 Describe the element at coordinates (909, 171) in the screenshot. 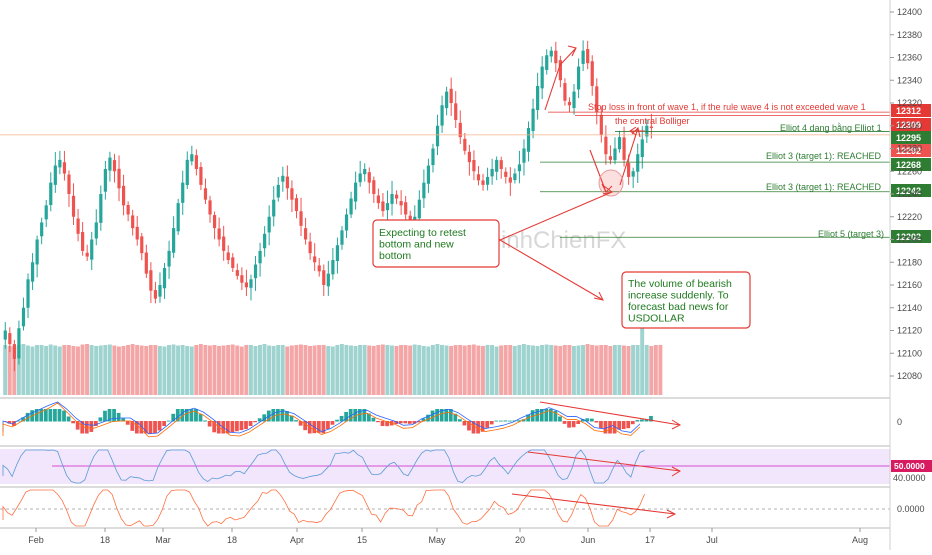

I see `price-tick-label: 12260` at that location.